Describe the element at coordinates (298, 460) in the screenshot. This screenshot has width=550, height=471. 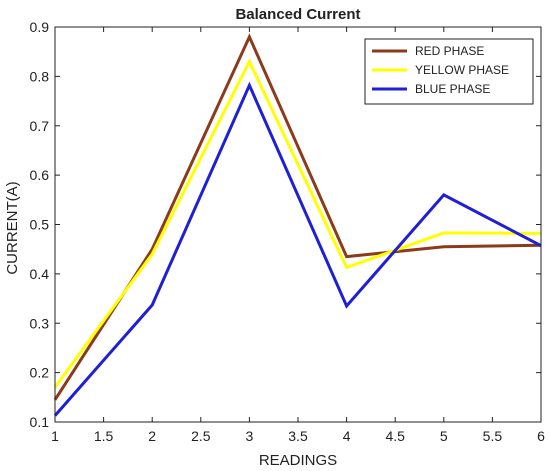
I see `x-axis-label: READINGS` at that location.